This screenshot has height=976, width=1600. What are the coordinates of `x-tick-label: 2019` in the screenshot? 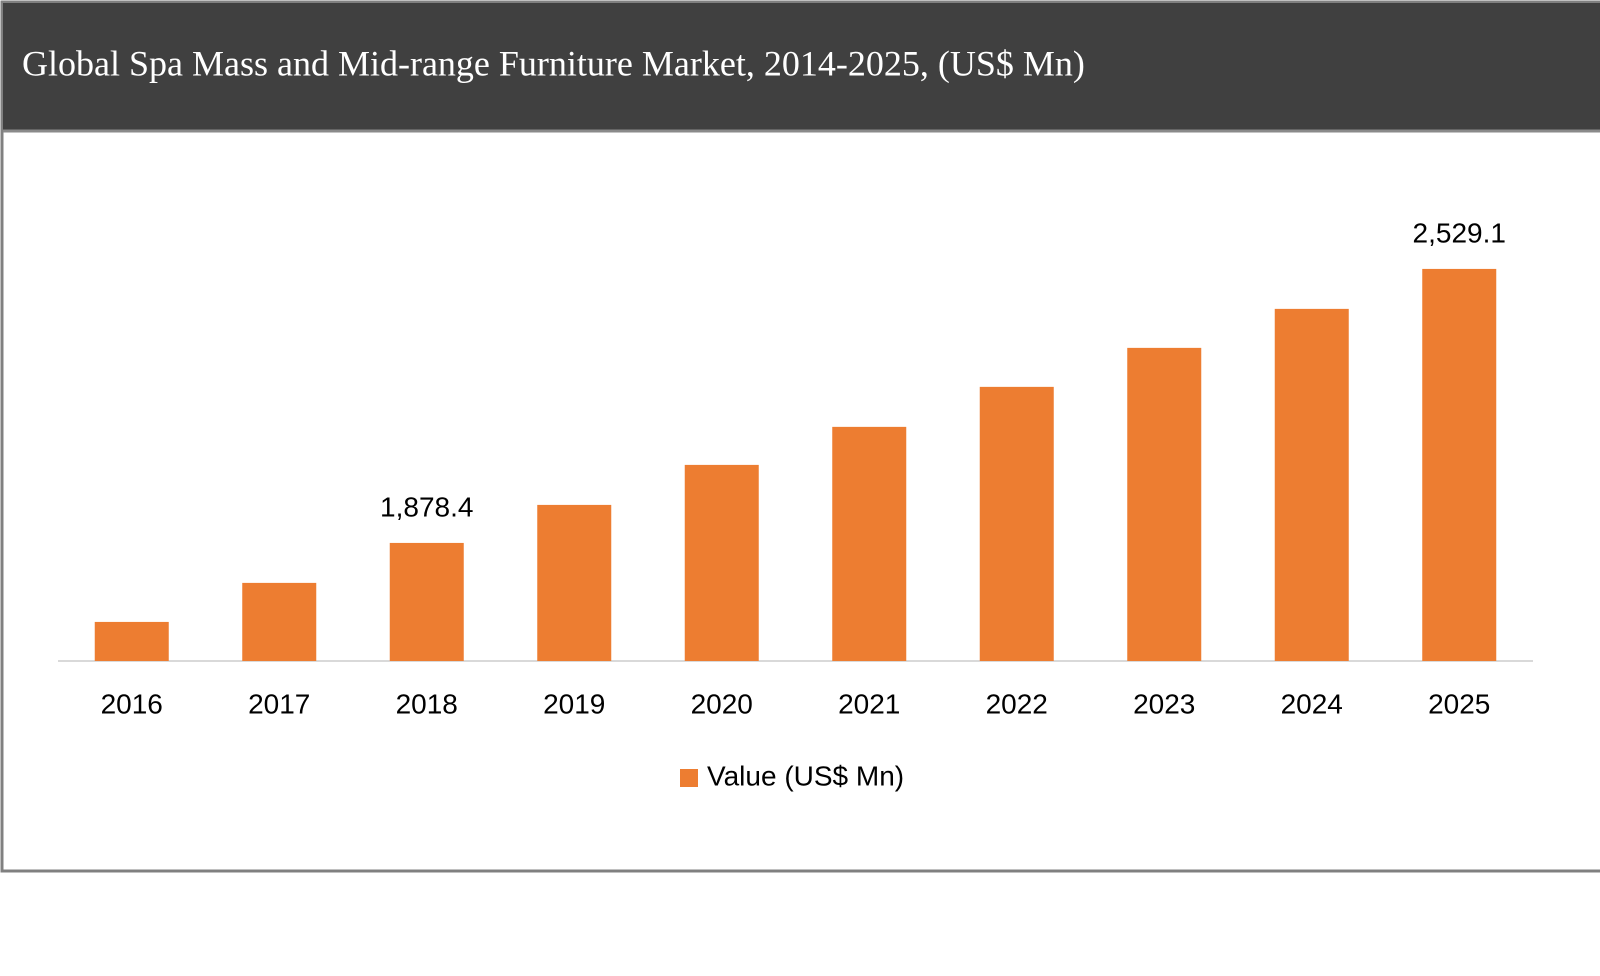 It's located at (574, 703).